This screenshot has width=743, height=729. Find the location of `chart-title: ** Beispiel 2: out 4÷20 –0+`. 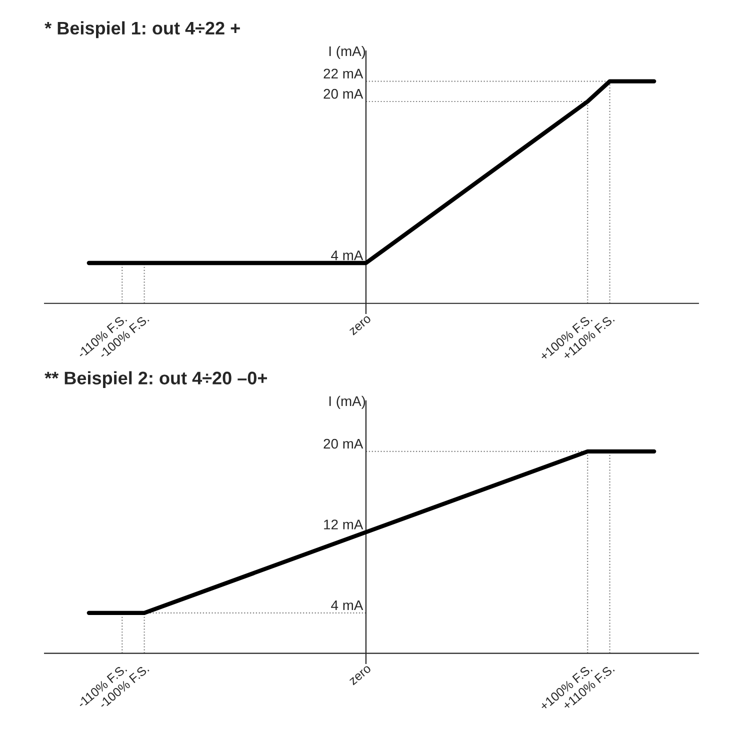

chart-title: ** Beispiel 2: out 4÷20 –0+ is located at coordinates (156, 379).